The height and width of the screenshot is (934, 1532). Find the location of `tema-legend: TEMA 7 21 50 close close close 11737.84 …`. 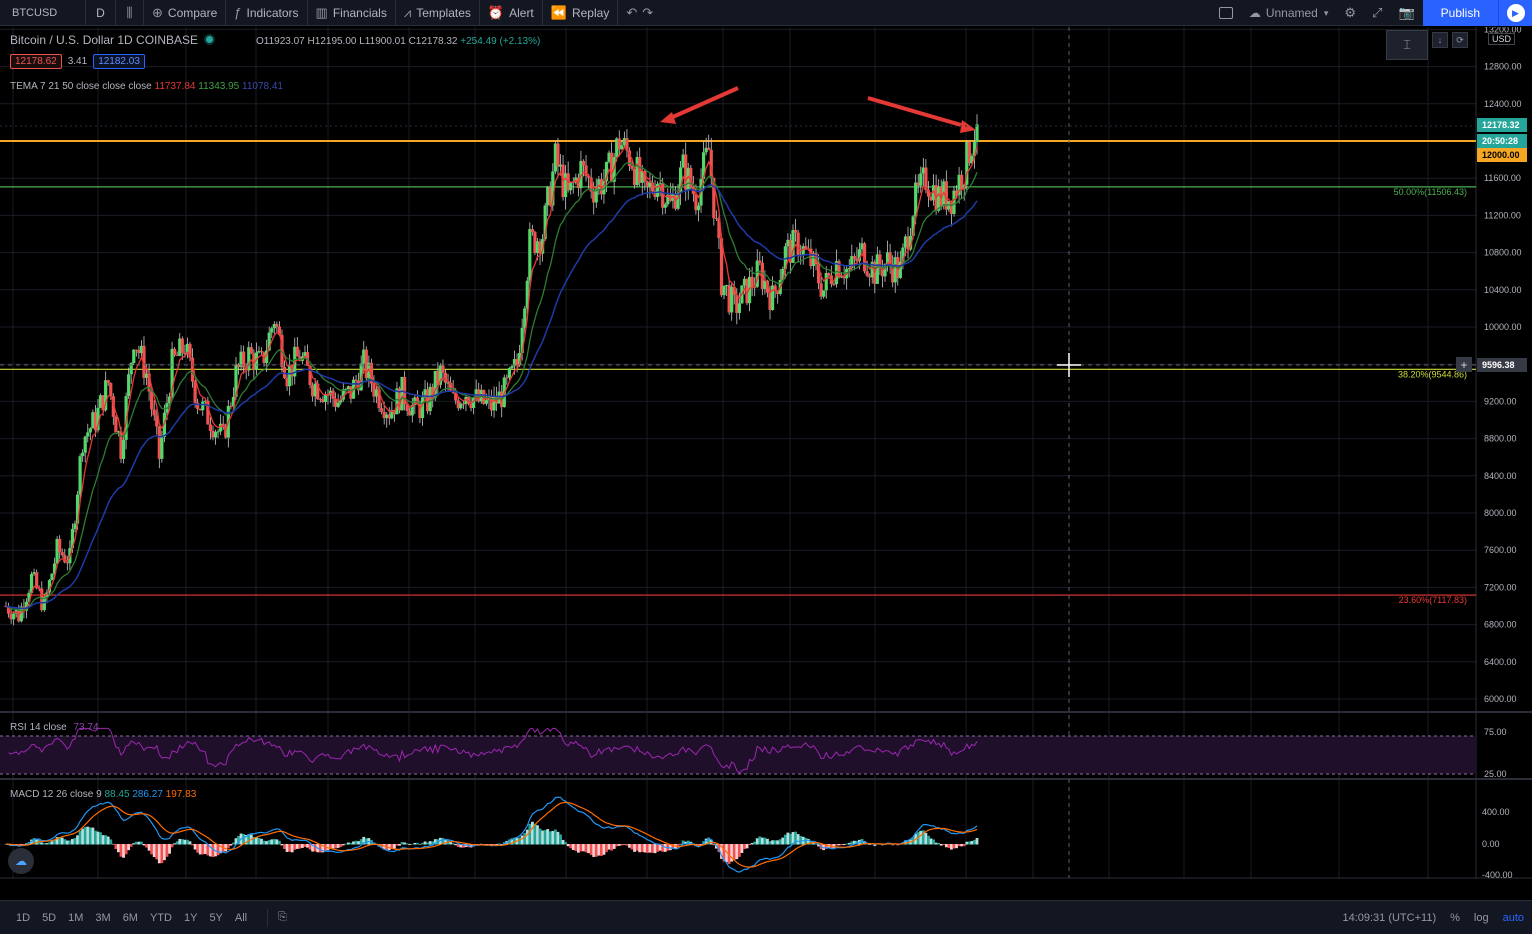

tema-legend: TEMA 7 21 50 close close close 11737.84 … is located at coordinates (146, 86).